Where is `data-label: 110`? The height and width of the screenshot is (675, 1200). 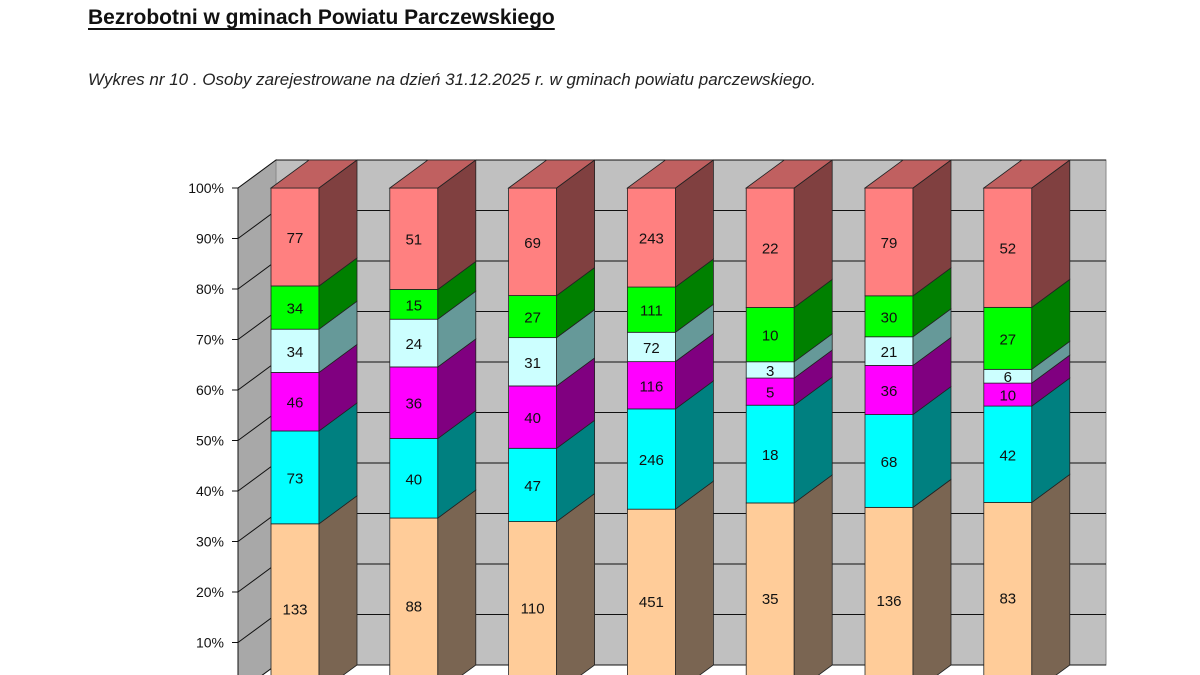 data-label: 110 is located at coordinates (533, 608).